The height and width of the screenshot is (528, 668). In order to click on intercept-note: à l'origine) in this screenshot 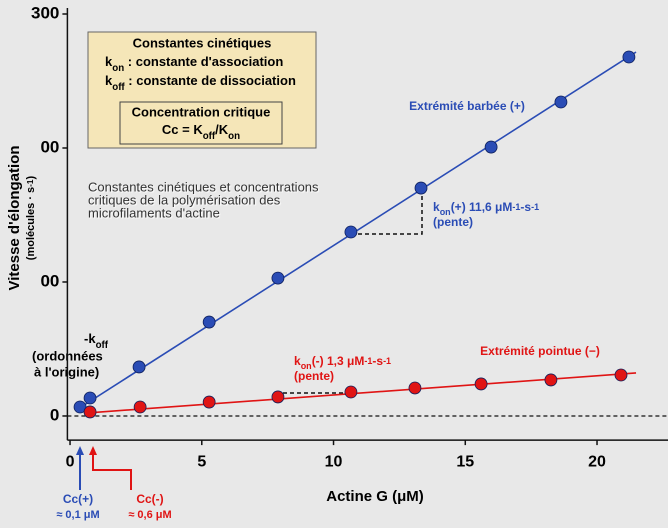, I will do `click(66, 371)`.